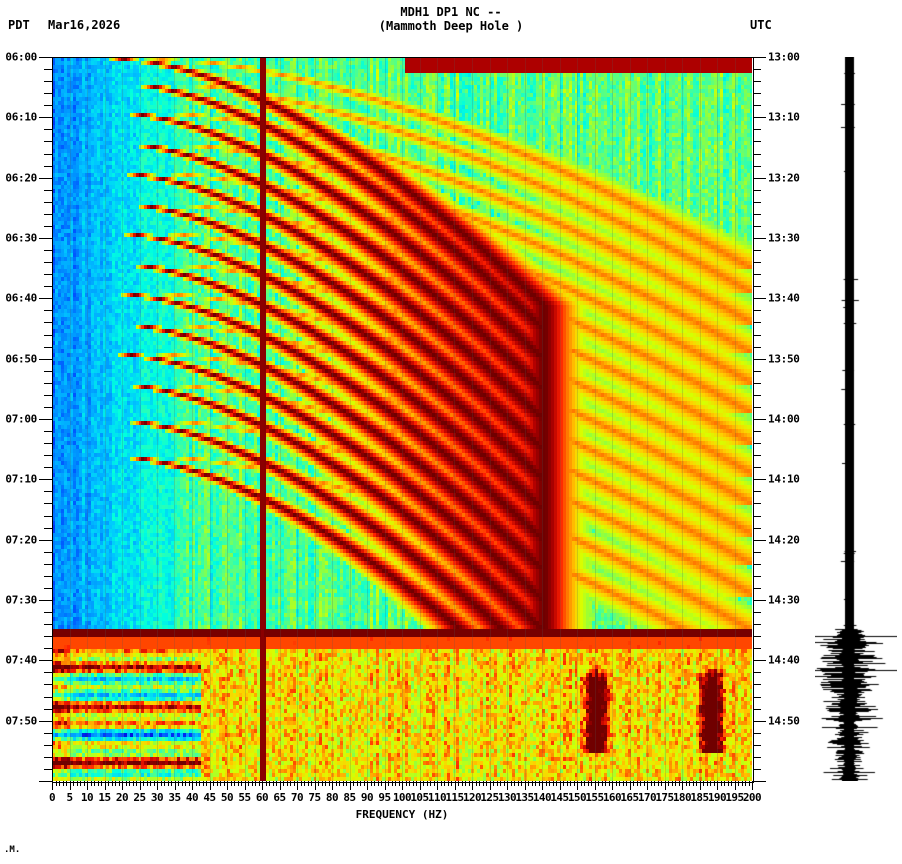 The height and width of the screenshot is (864, 902). What do you see at coordinates (69, 797) in the screenshot?
I see `frequency-axis-label: 5` at bounding box center [69, 797].